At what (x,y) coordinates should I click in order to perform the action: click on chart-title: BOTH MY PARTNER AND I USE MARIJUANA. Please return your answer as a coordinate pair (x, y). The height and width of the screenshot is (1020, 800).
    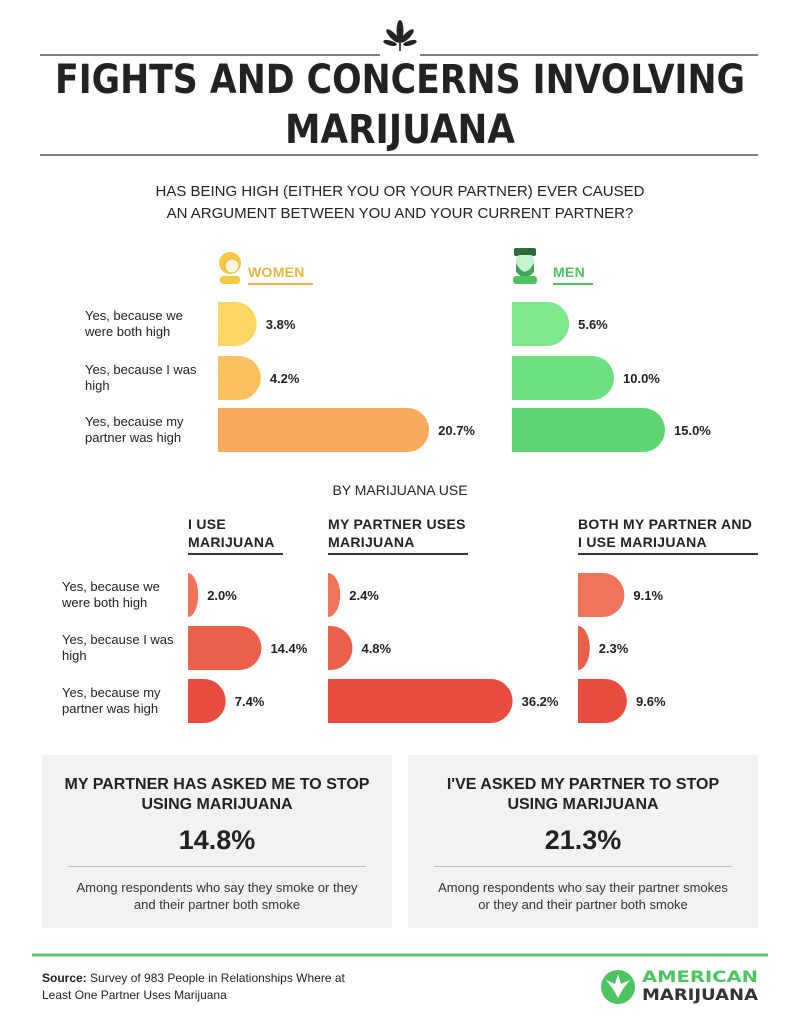
    Looking at the image, I should click on (668, 535).